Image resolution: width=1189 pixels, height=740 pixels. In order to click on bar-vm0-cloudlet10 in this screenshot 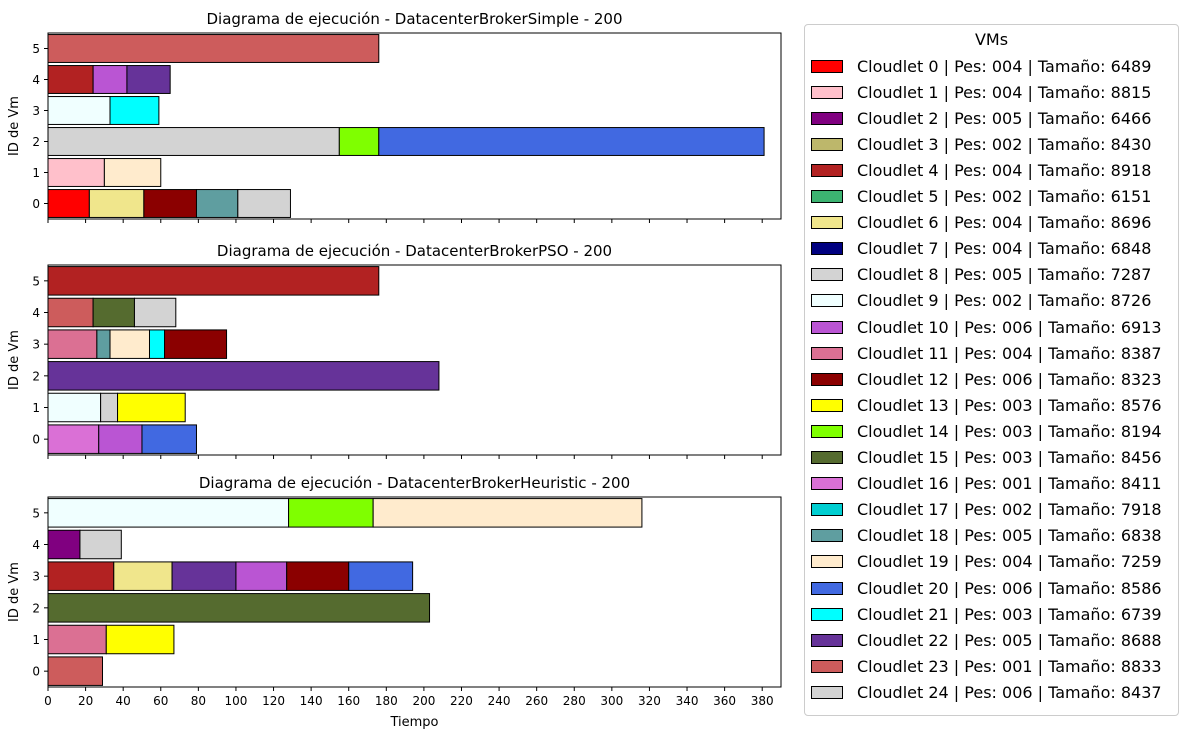, I will do `click(120, 439)`.